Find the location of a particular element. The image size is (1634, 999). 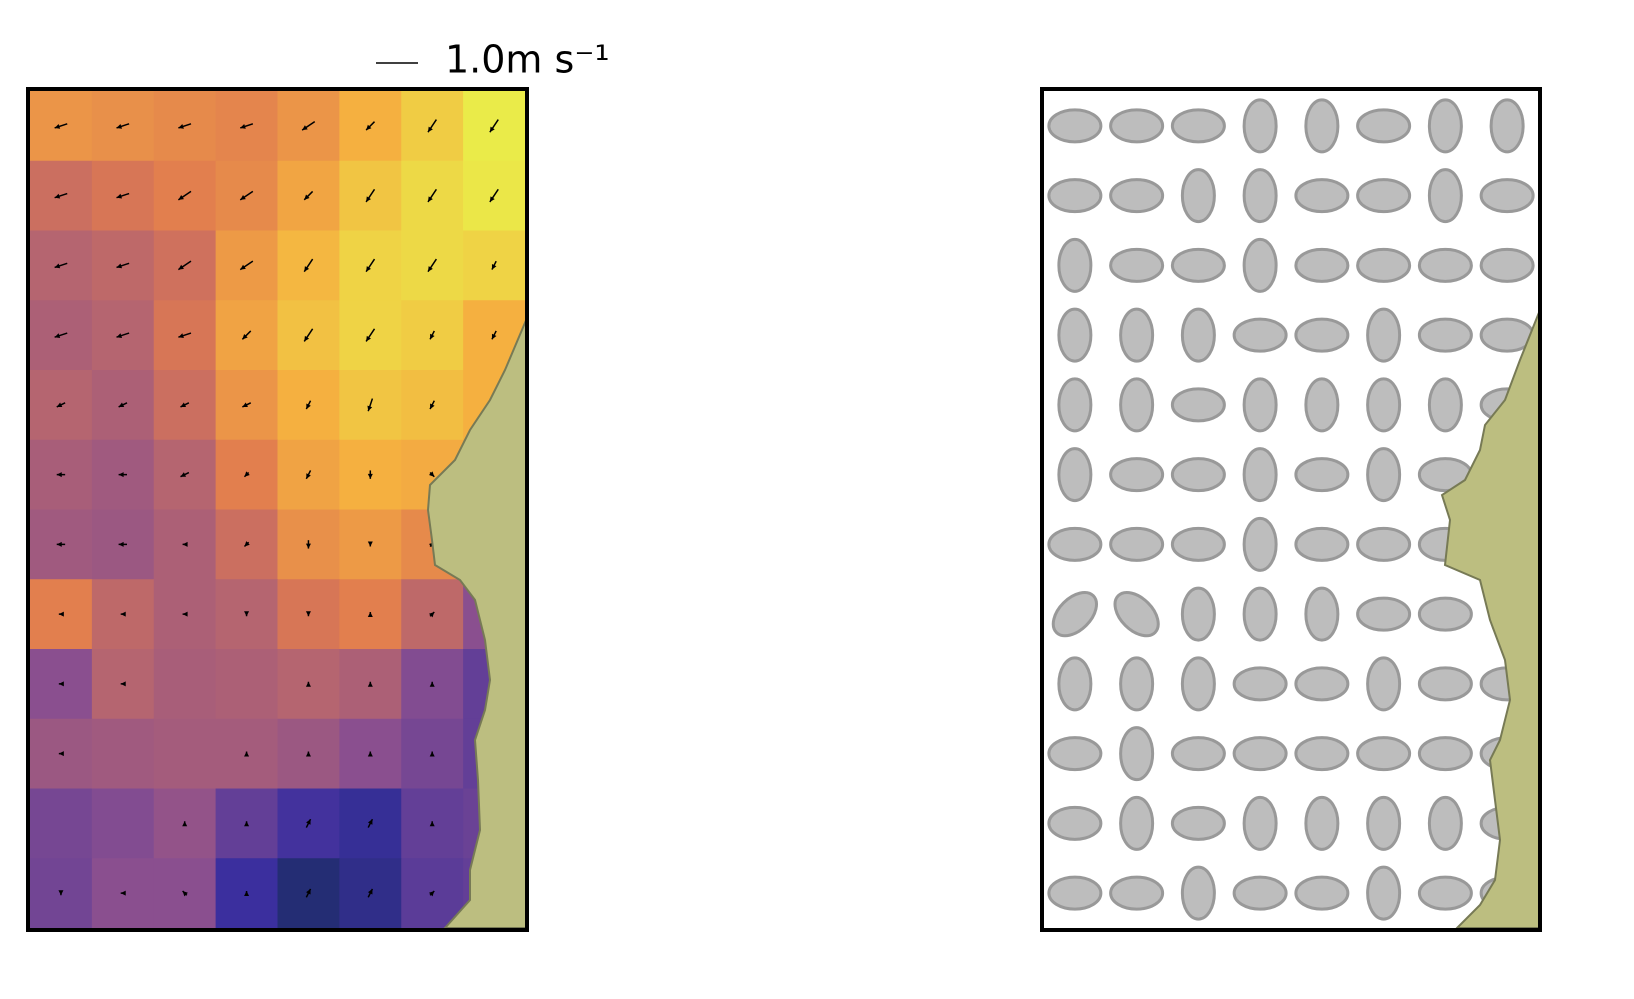

quiver-key-label: 1.0m s⁻¹ is located at coordinates (527, 60).